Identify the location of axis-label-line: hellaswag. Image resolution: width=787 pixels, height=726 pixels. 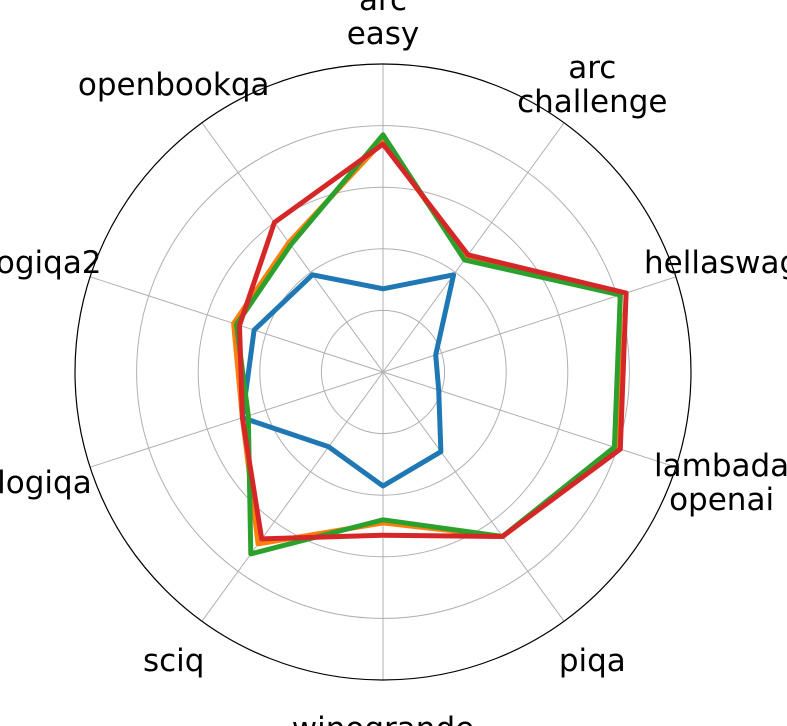
(715, 263).